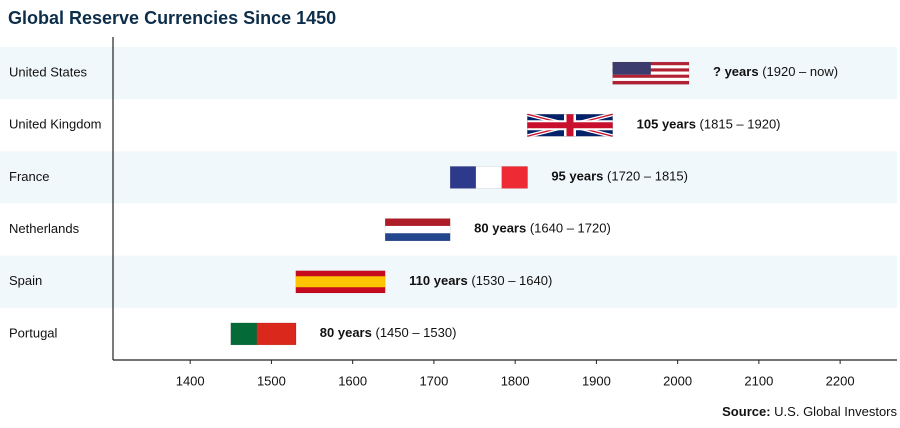 The width and height of the screenshot is (900, 428). I want to click on x-tick-label: 1600, so click(352, 380).